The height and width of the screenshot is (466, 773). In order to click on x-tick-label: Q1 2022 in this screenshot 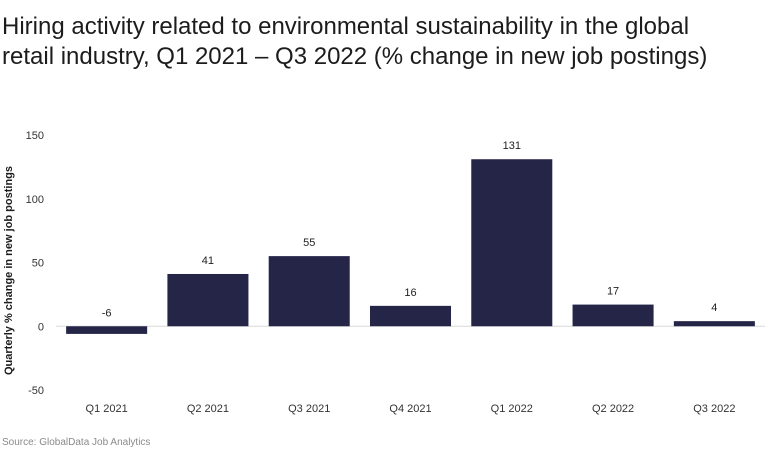, I will do `click(512, 409)`.